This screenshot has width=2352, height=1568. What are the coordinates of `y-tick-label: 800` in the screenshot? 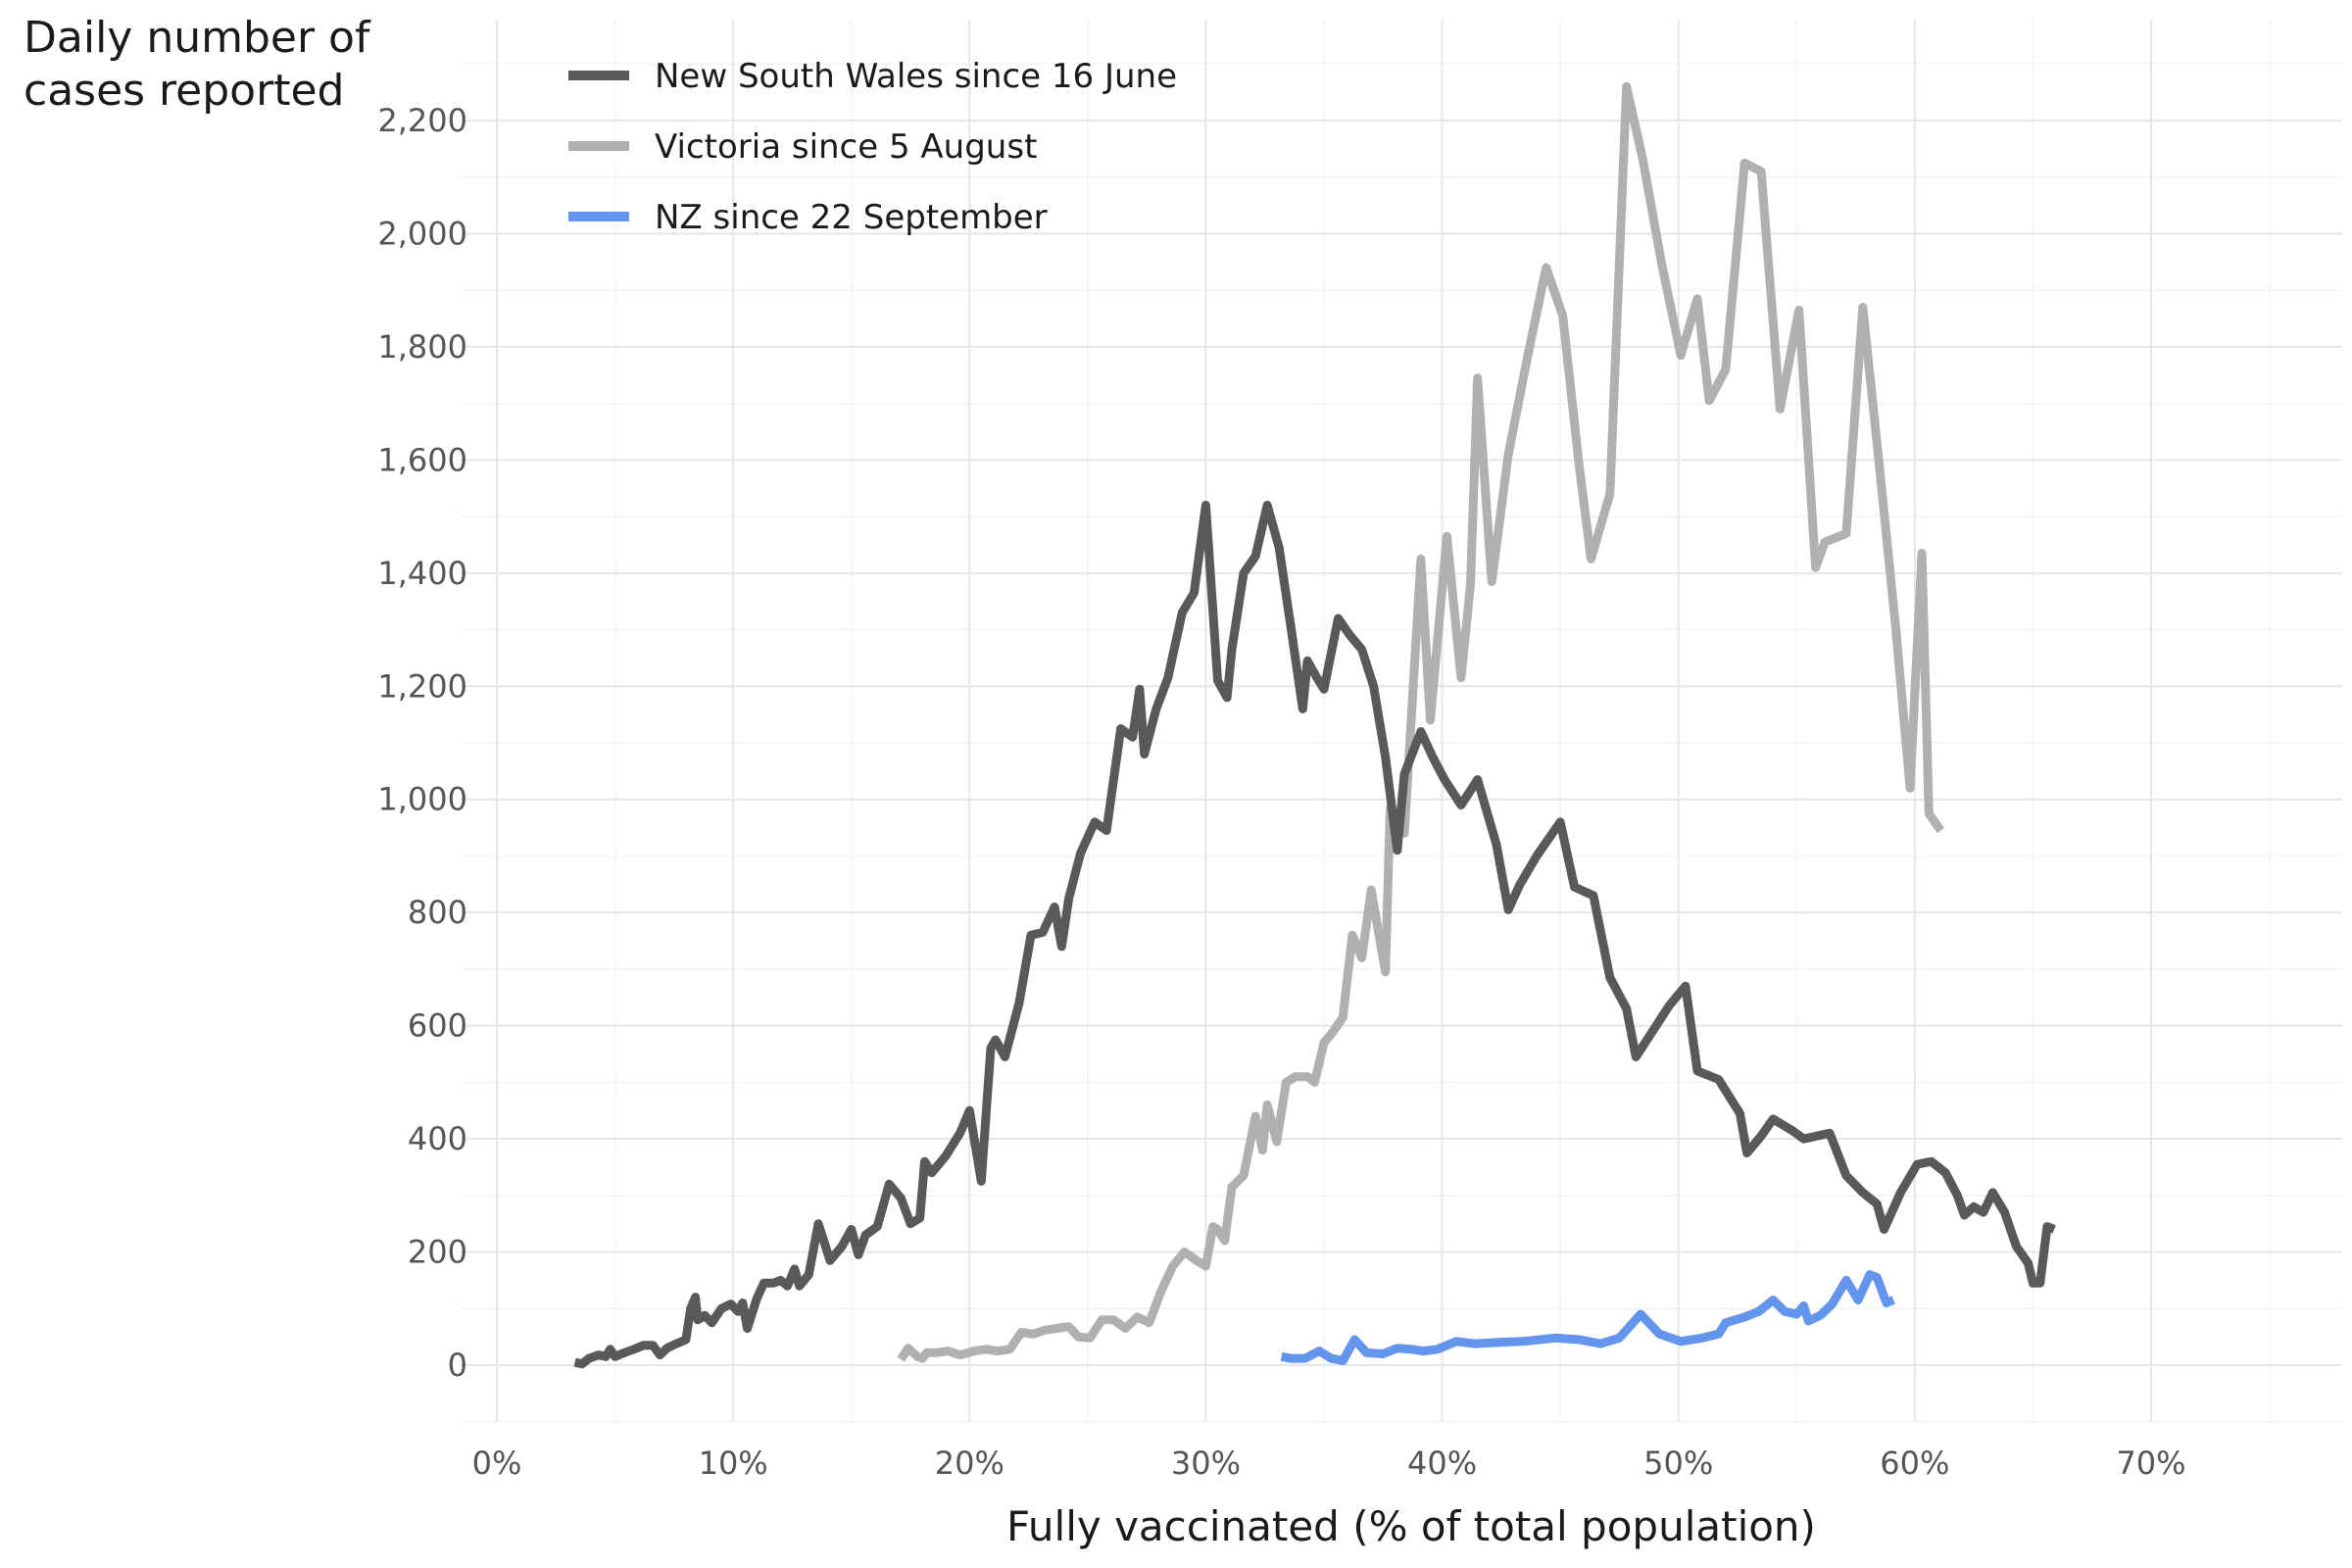 It's located at (437, 912).